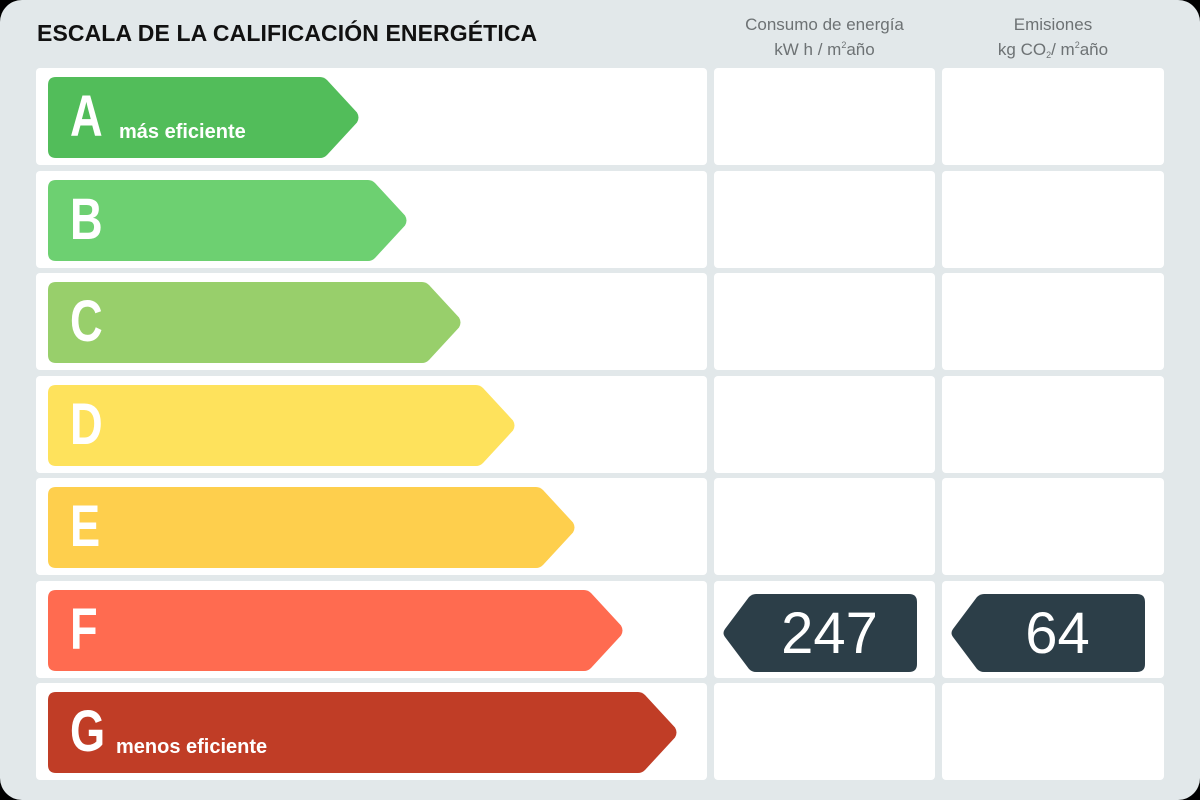 Image resolution: width=1200 pixels, height=800 pixels. I want to click on rating-row-c: C, so click(600, 321).